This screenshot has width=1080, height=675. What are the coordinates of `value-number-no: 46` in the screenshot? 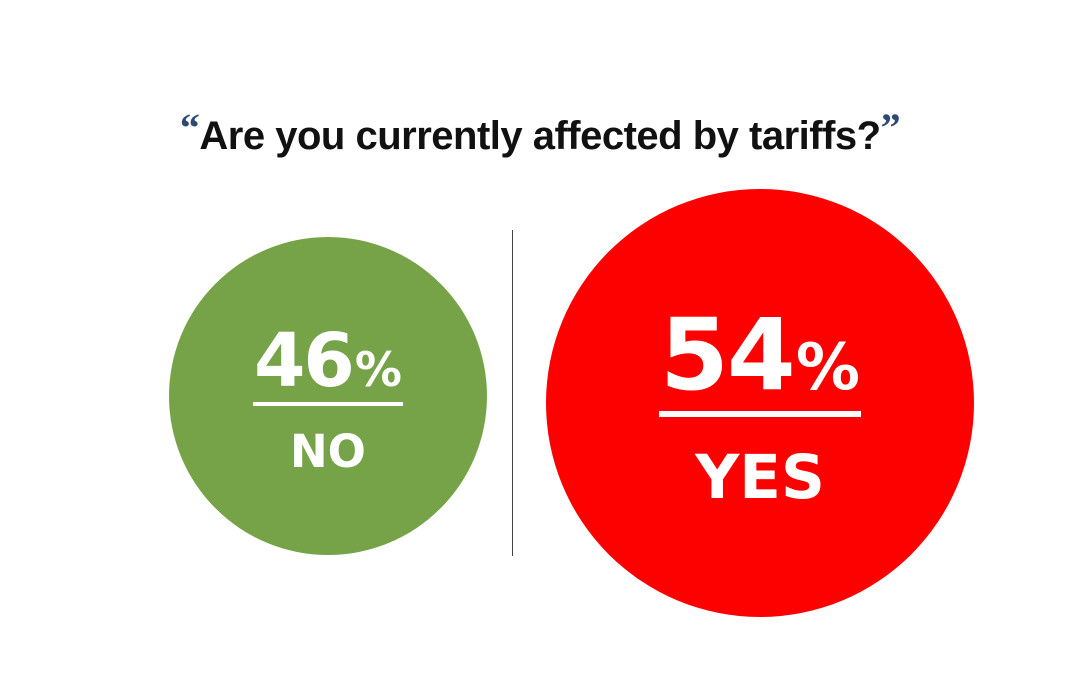 It's located at (304, 361).